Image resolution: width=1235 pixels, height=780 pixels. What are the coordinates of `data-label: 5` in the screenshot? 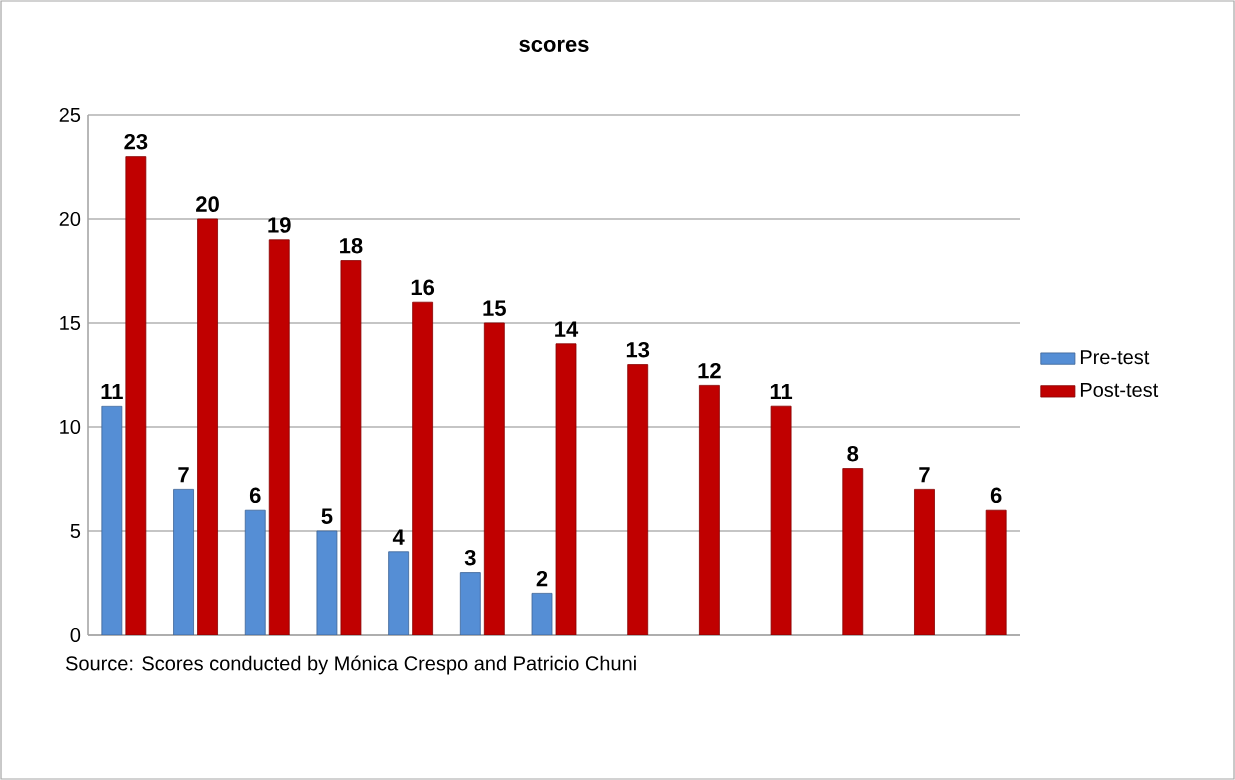 It's located at (327, 516).